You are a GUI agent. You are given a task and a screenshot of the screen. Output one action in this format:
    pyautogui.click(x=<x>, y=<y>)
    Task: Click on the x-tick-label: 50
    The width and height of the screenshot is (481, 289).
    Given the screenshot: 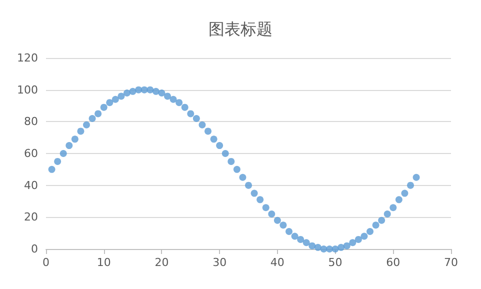 What is the action you would take?
    pyautogui.click(x=335, y=262)
    